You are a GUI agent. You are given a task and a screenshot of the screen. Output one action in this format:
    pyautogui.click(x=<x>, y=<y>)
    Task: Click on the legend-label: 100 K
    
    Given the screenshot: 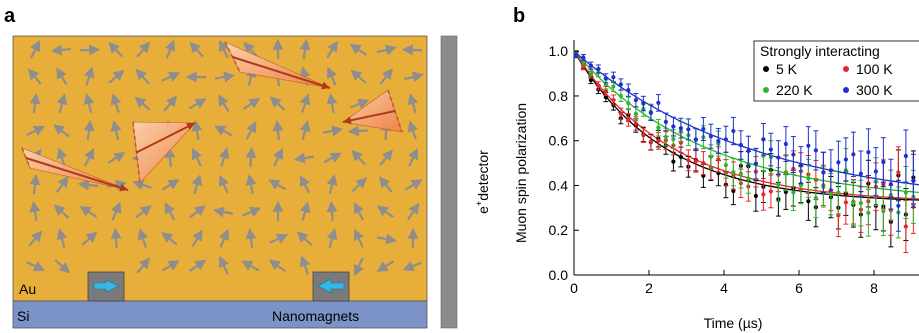 What is the action you would take?
    pyautogui.click(x=874, y=69)
    